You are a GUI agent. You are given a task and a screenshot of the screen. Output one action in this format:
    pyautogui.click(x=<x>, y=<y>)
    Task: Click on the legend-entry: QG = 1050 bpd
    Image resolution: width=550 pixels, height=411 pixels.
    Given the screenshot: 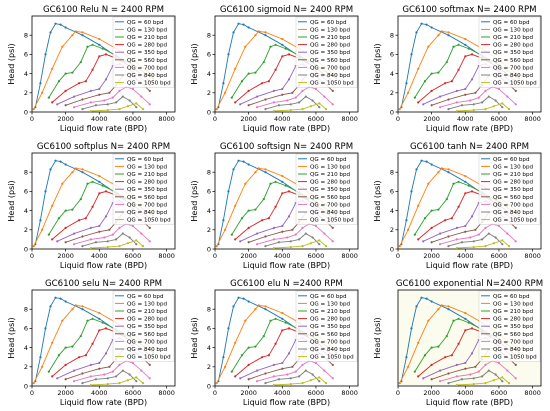 What is the action you would take?
    pyautogui.click(x=149, y=221)
    